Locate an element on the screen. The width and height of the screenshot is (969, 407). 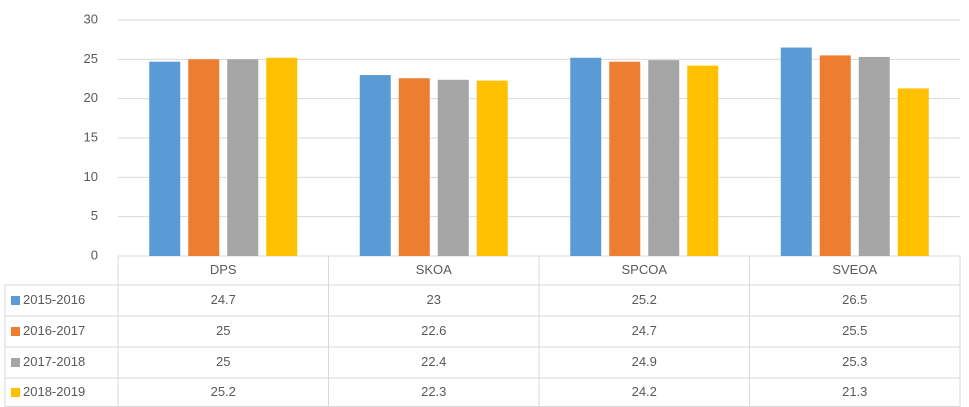
x-tick-label: DPS is located at coordinates (223, 269).